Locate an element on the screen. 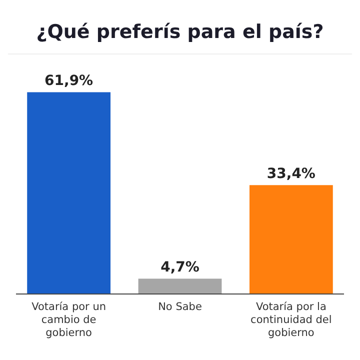  chart-title: ¿Qué preferís para el país? is located at coordinates (180, 32).